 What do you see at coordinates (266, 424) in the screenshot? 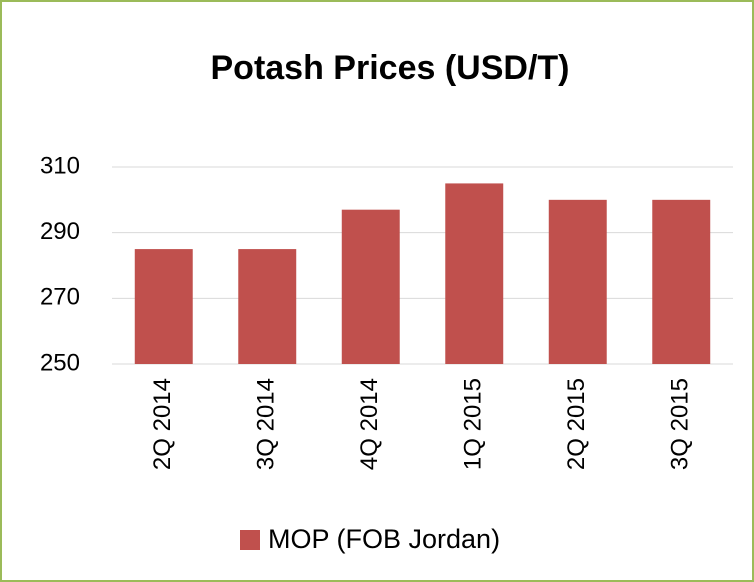
I see `x-tick-label: 3Q 2014` at bounding box center [266, 424].